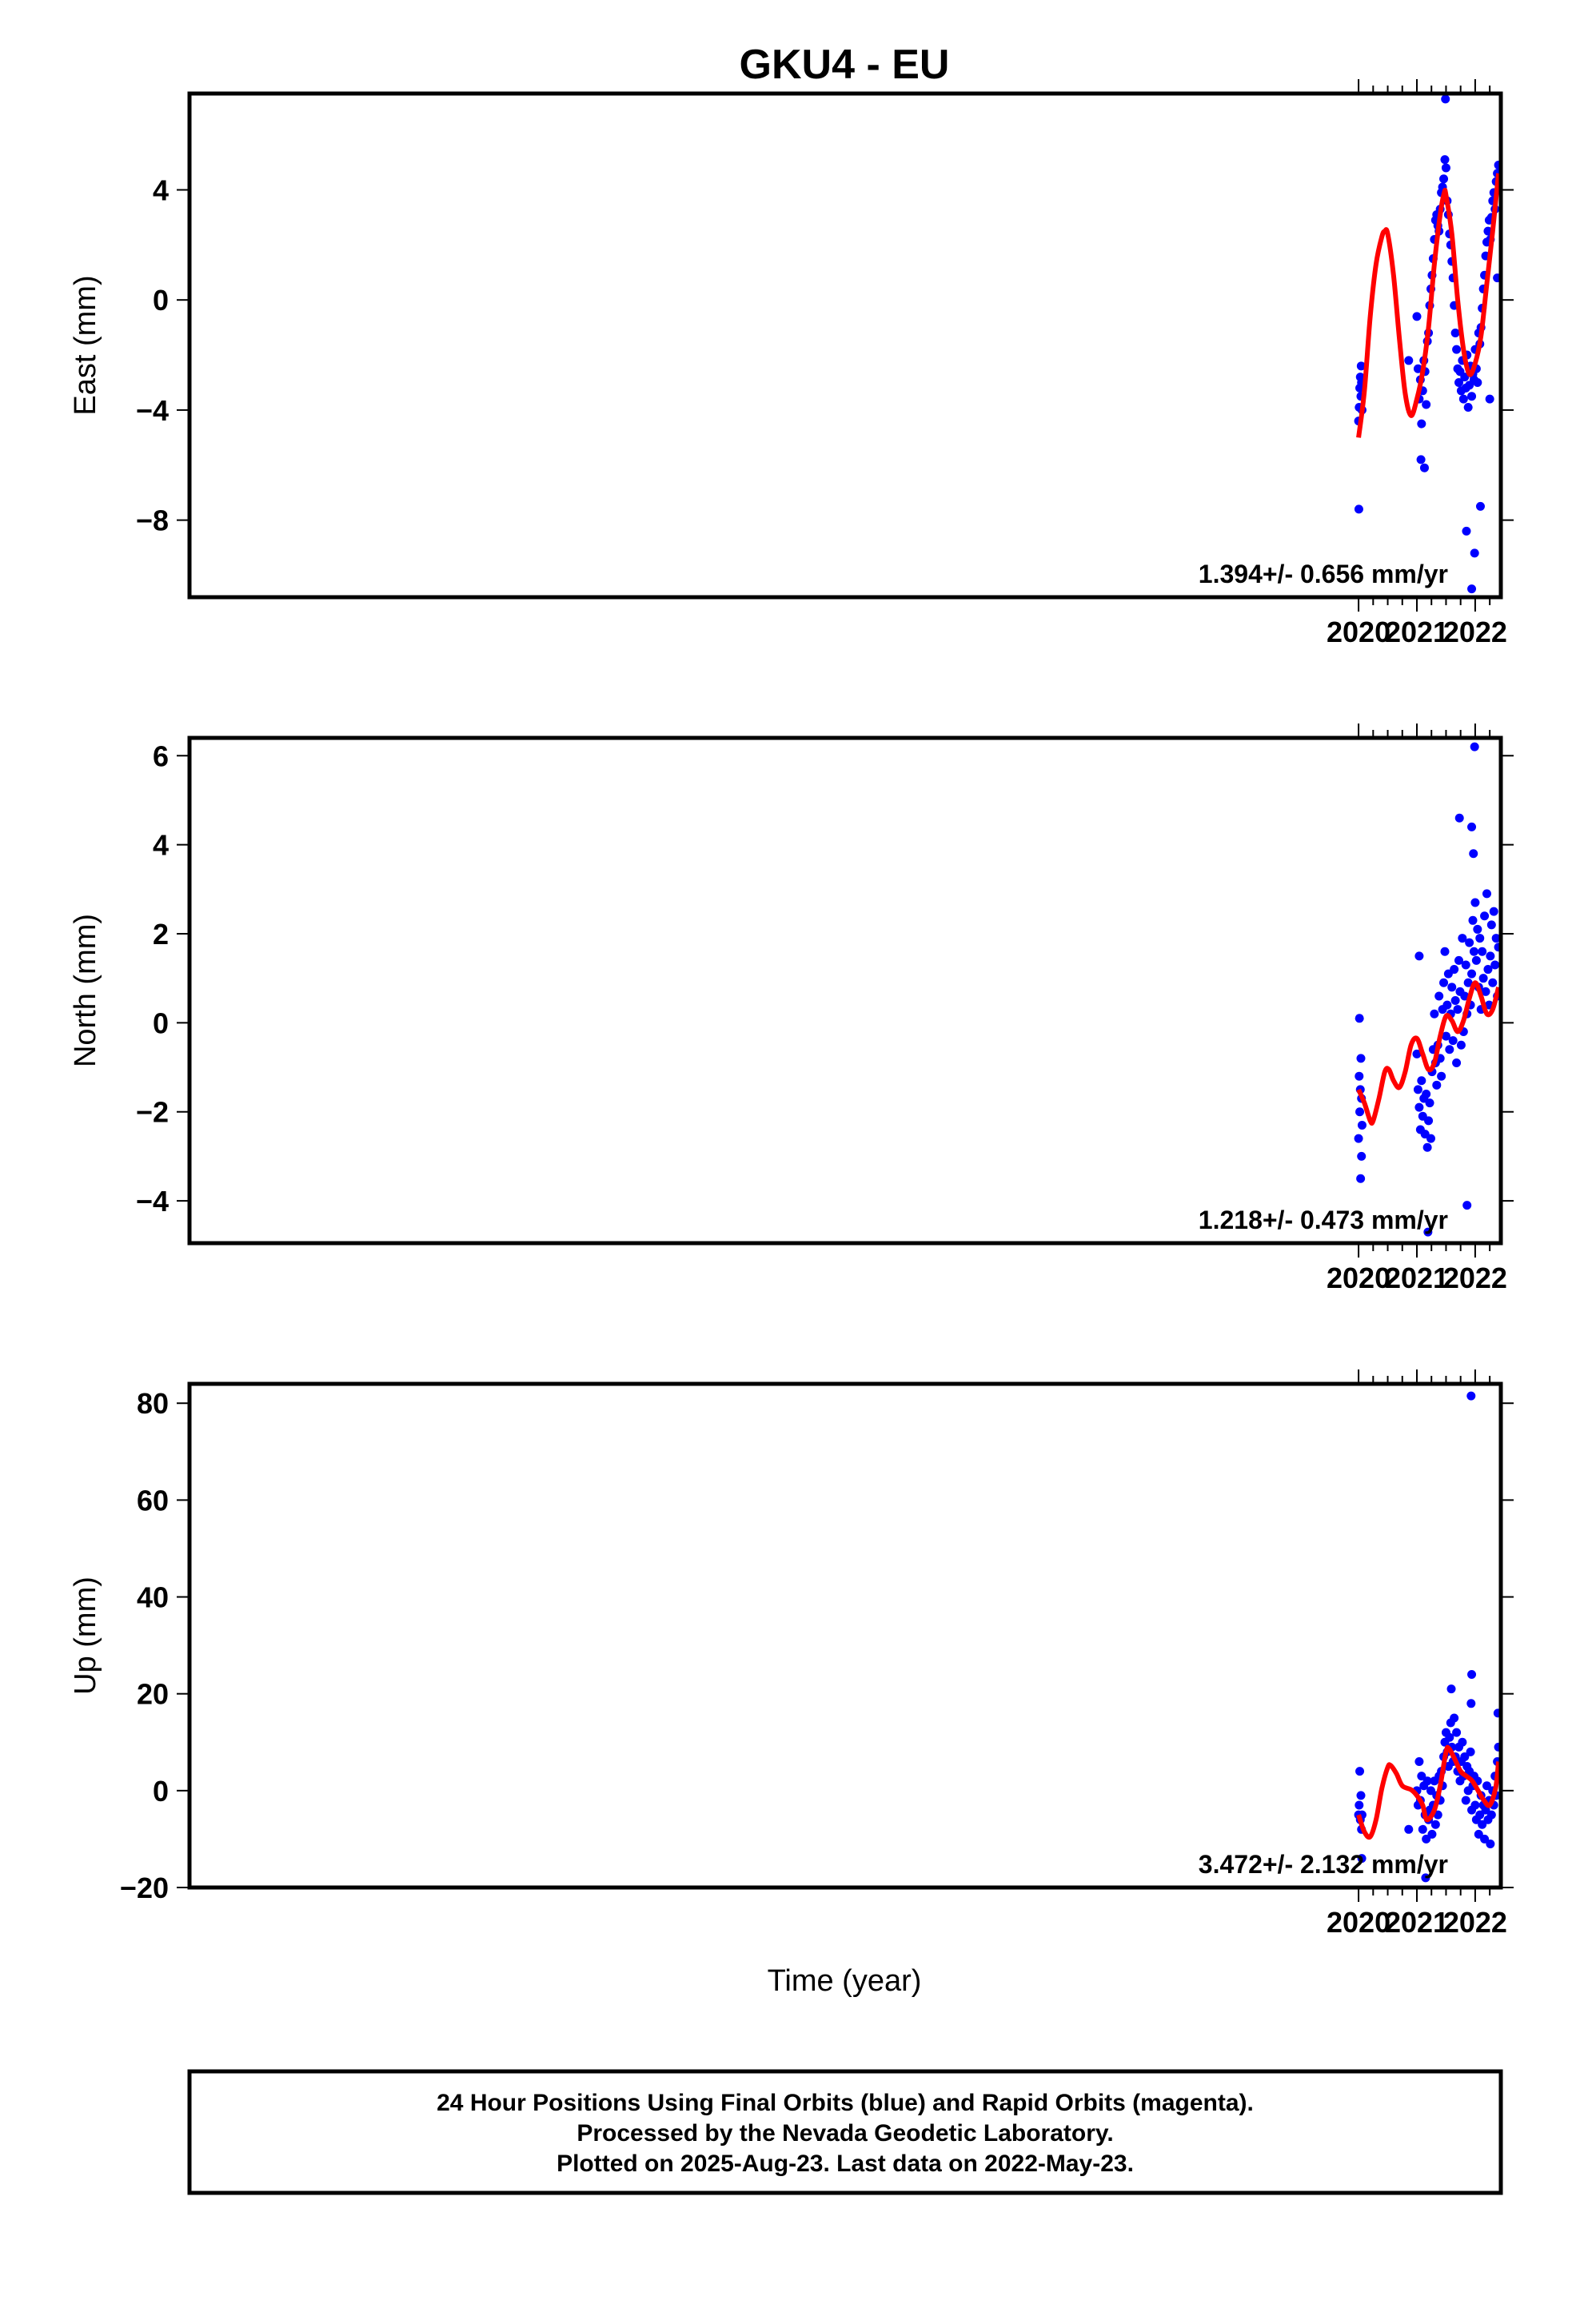 Image resolution: width=1580 pixels, height=2324 pixels. I want to click on velocity-label: 3.472+/- 2.132 mm/yr, so click(1323, 1865).